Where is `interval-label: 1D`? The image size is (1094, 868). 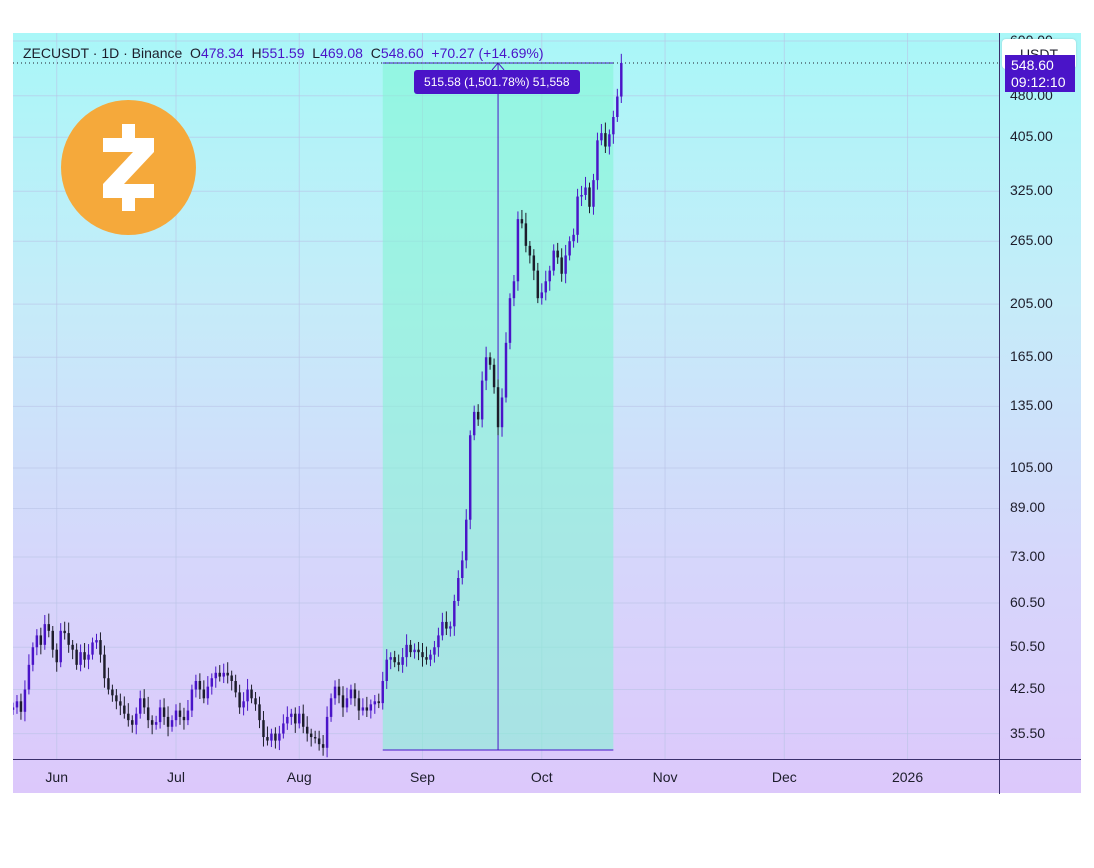
interval-label: 1D is located at coordinates (110, 53).